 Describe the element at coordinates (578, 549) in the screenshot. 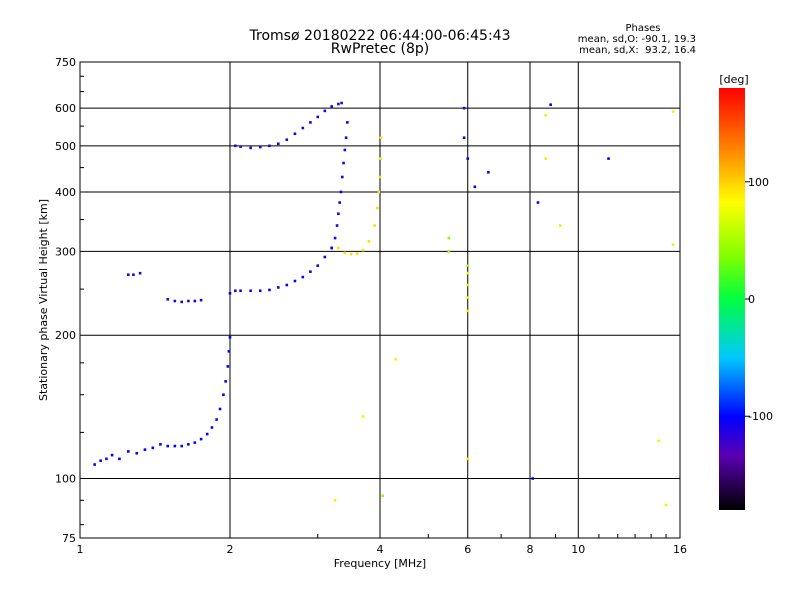

I see `x-tick-label: 10` at that location.